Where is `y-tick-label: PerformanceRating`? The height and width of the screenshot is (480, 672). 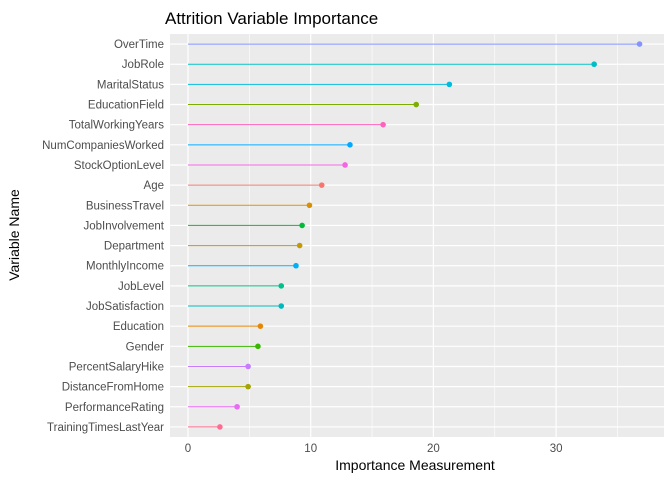
y-tick-label: PerformanceRating is located at coordinates (114, 408).